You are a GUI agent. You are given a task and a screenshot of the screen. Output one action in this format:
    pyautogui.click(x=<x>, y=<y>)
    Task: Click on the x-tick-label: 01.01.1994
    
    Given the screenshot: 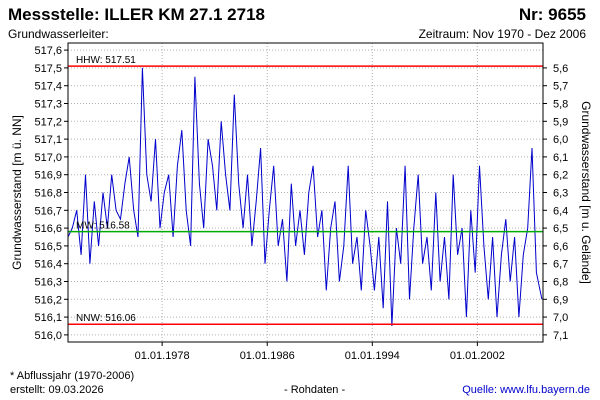 What is the action you would take?
    pyautogui.click(x=372, y=356)
    